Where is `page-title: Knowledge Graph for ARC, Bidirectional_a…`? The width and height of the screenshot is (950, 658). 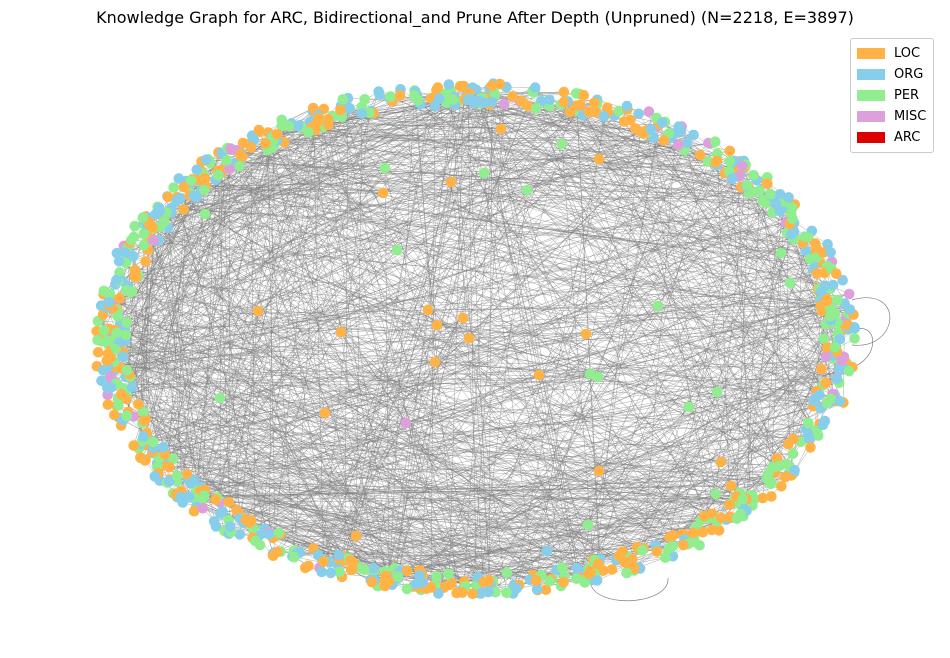
page-title: Knowledge Graph for ARC, Bidirectional_a… is located at coordinates (475, 17).